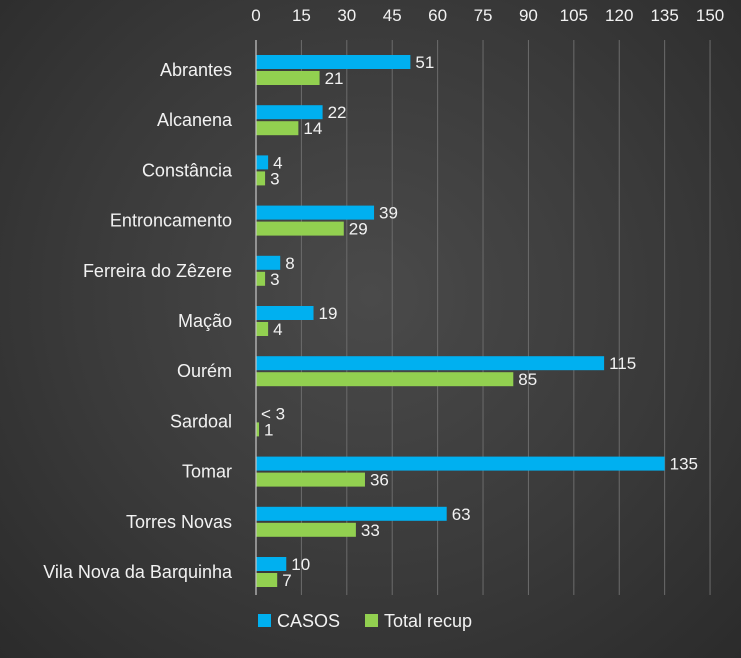 This screenshot has width=741, height=658. What do you see at coordinates (187, 170) in the screenshot?
I see `category-label: Constância` at bounding box center [187, 170].